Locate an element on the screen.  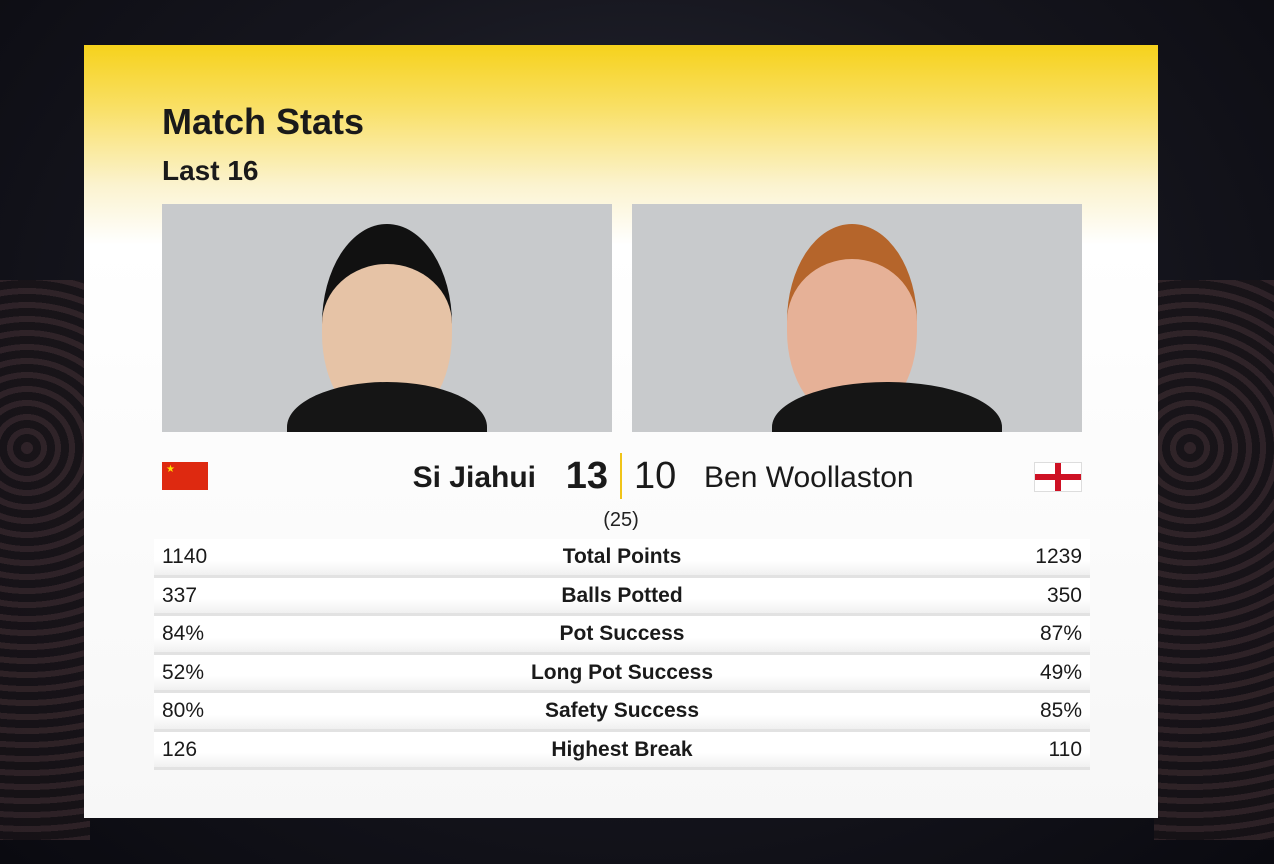
player1-body is located at coordinates (387, 407).